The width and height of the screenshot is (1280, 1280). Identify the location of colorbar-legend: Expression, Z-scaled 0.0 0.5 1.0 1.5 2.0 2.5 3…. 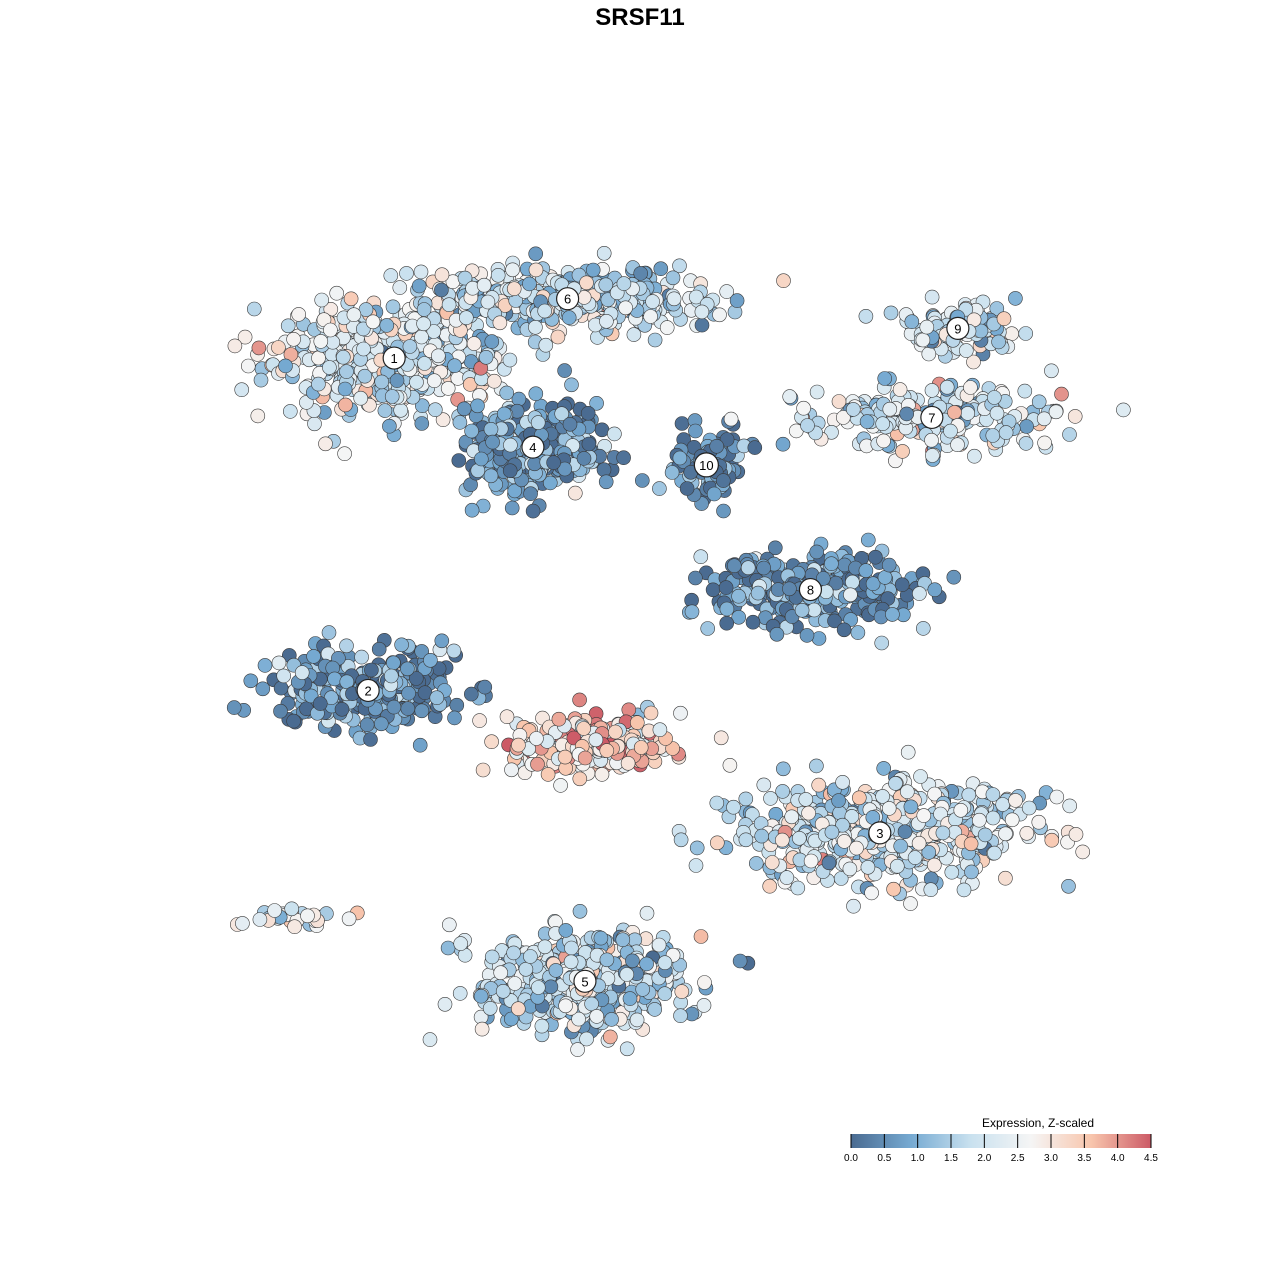
(1001, 1140).